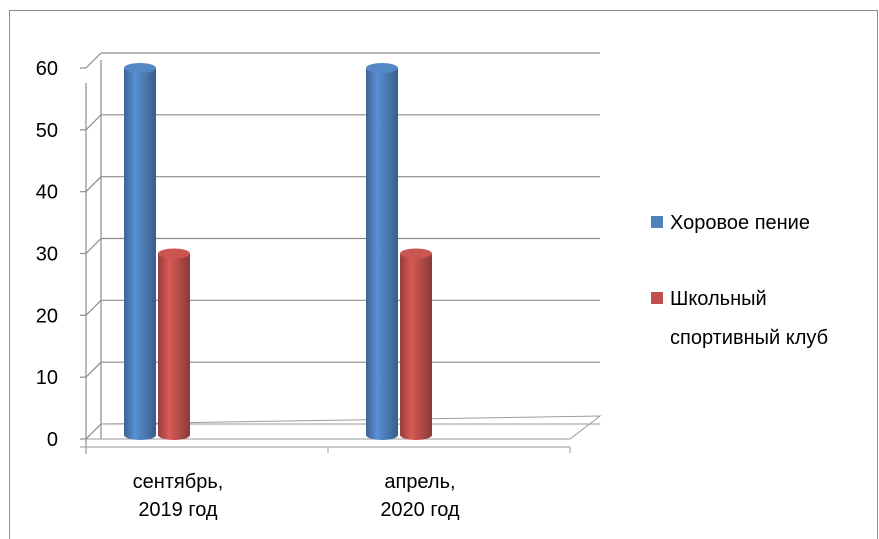  What do you see at coordinates (739, 280) in the screenshot?
I see `legend: Хоровое пение Школьный спортивный клуб` at bounding box center [739, 280].